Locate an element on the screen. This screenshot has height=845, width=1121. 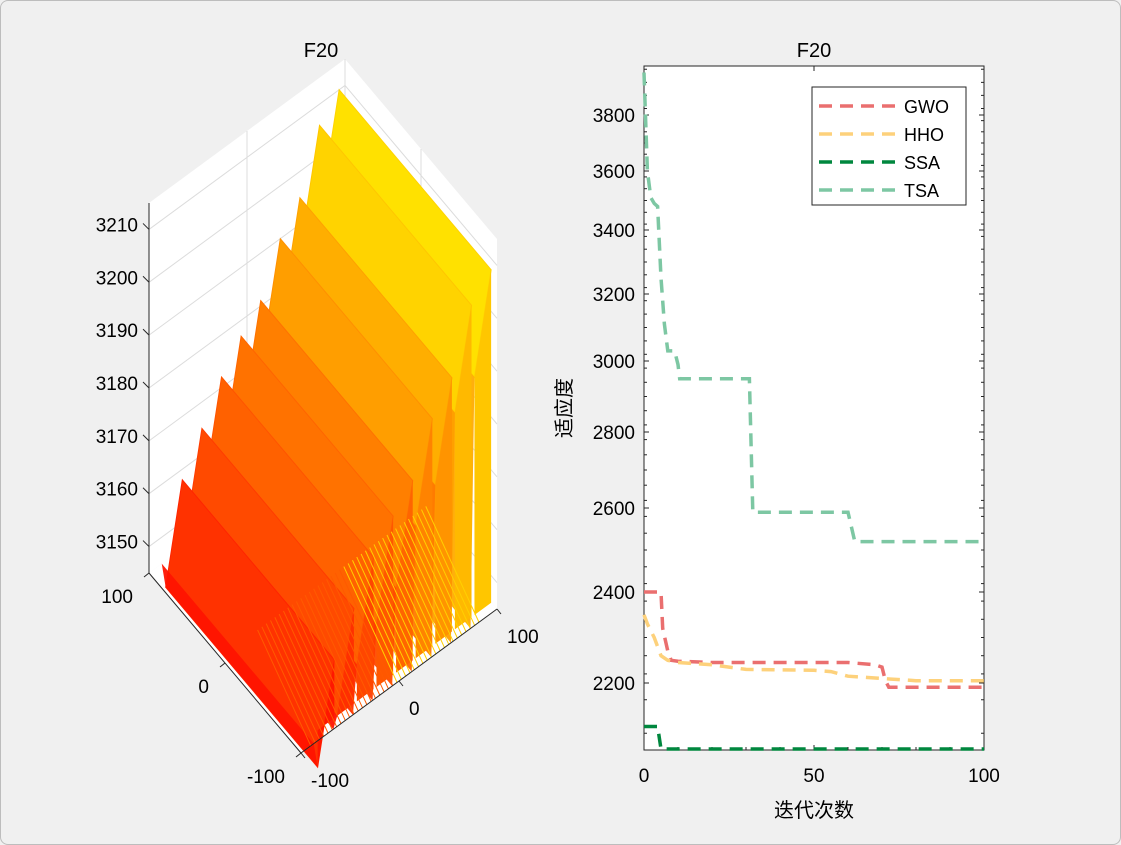
y-tick-label: 3800 is located at coordinates (614, 116).